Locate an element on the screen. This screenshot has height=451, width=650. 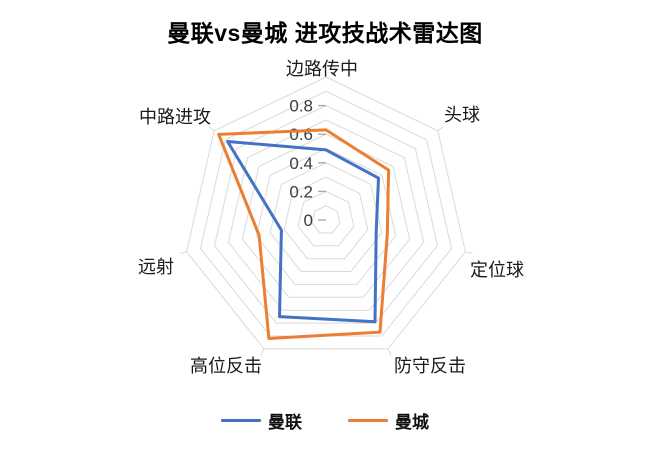
chart-title: 曼联vs曼城 进攻技战术雷达图 is located at coordinates (325, 33).